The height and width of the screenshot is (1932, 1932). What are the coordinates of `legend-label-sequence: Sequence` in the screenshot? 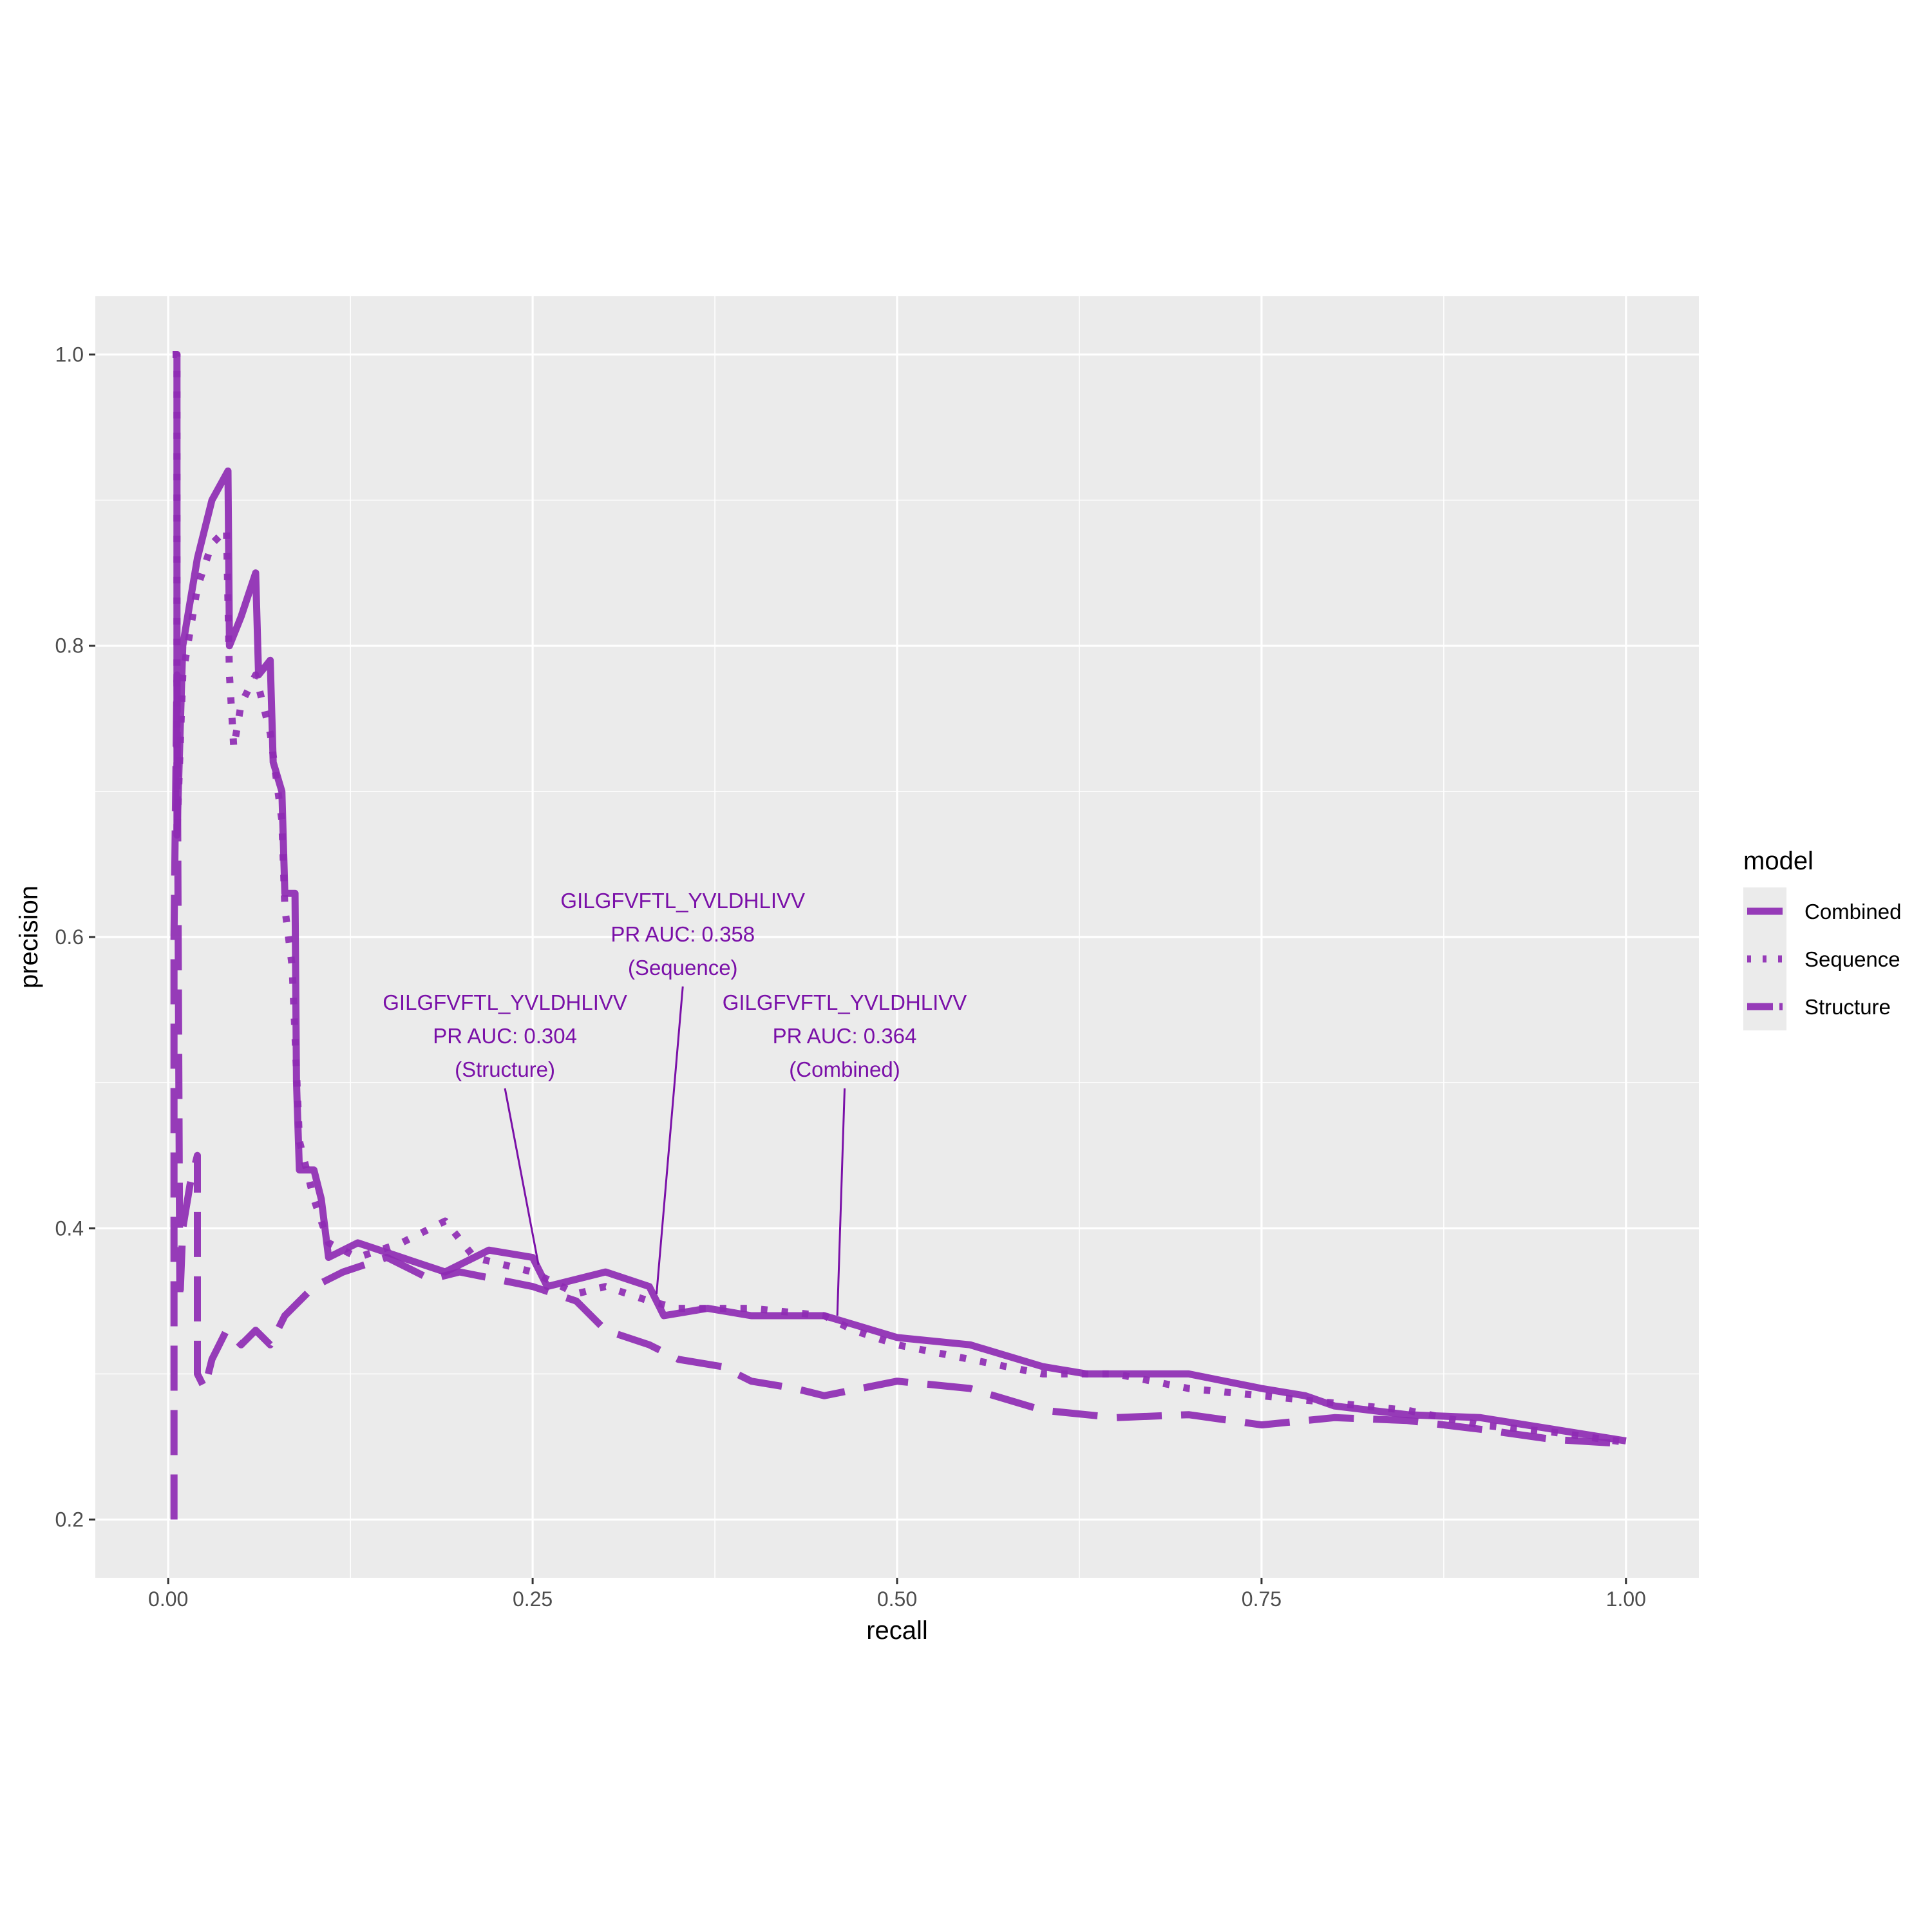 It's located at (1852, 959).